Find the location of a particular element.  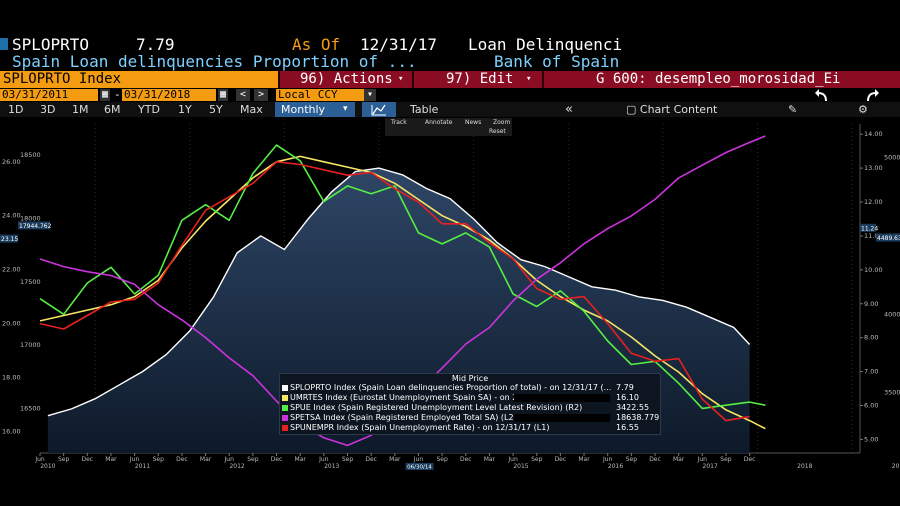

gear-icon: ⚙ is located at coordinates (863, 109).